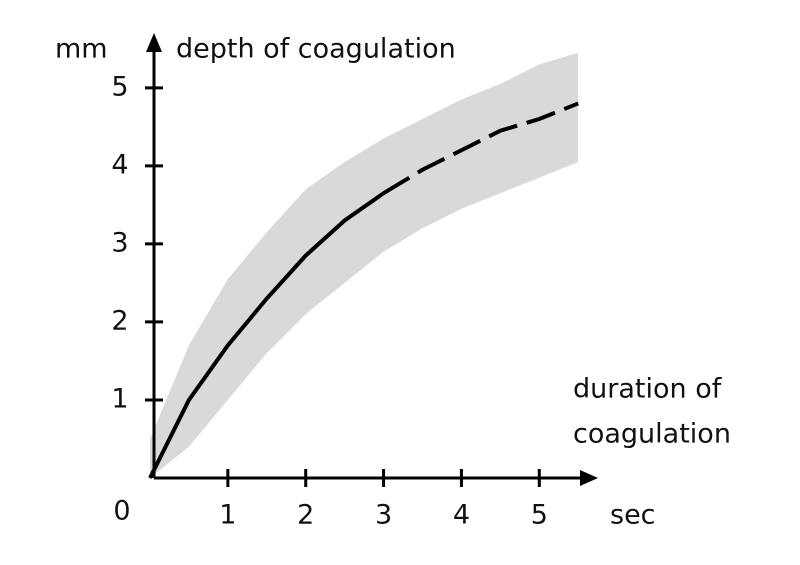 The height and width of the screenshot is (565, 800). What do you see at coordinates (119, 242) in the screenshot?
I see `y-tick-label: 3` at bounding box center [119, 242].